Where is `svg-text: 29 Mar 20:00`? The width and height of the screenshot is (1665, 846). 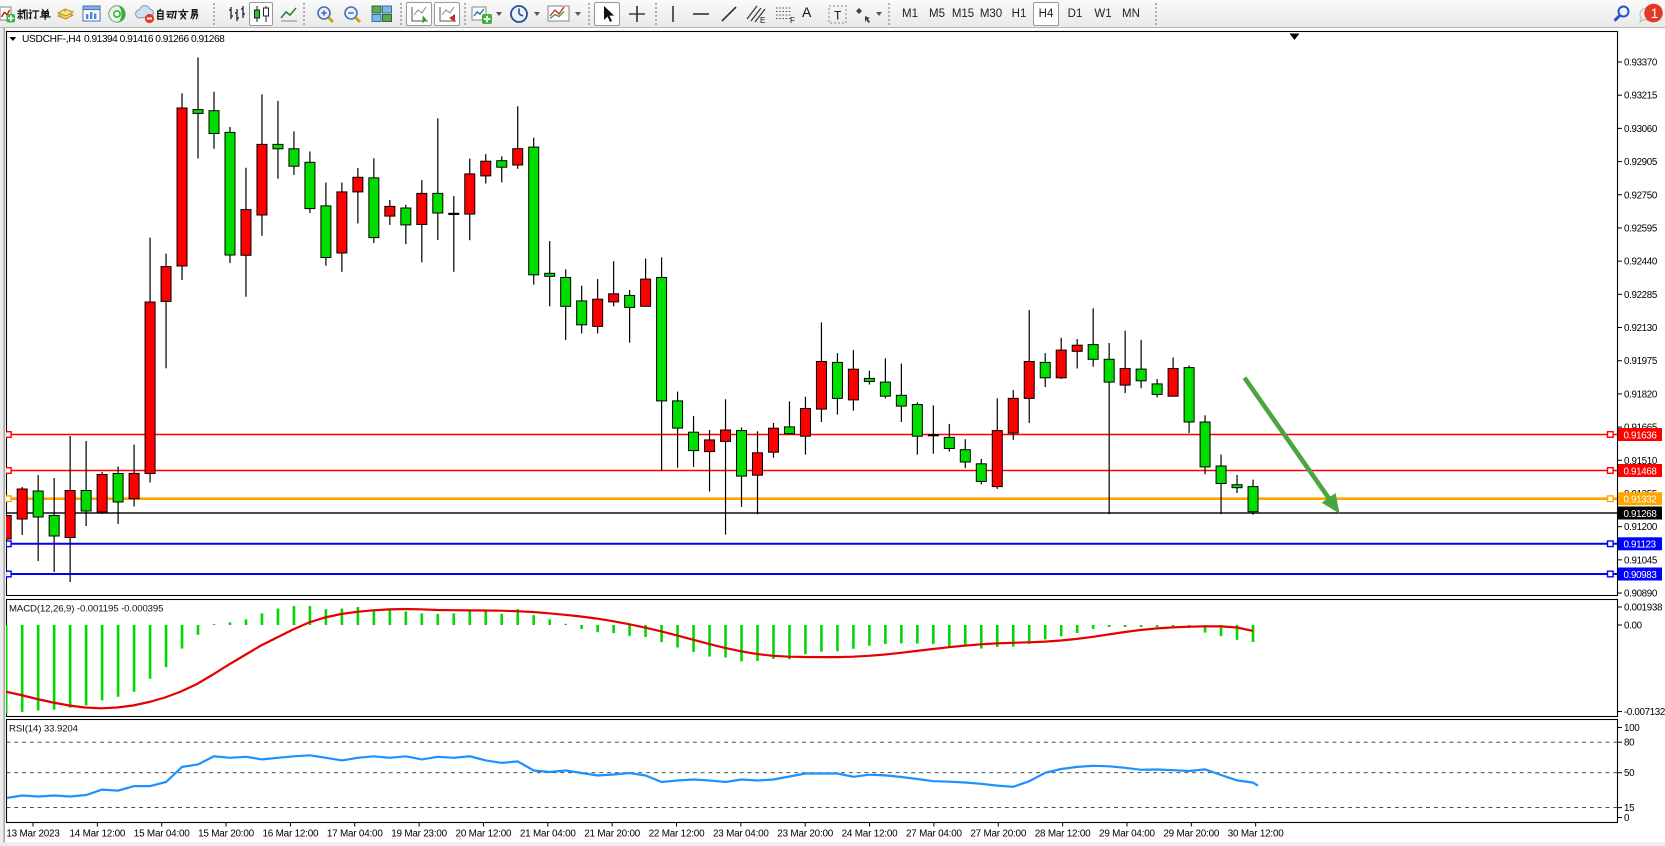
svg-text: 29 Mar 20:00 is located at coordinates (1191, 833).